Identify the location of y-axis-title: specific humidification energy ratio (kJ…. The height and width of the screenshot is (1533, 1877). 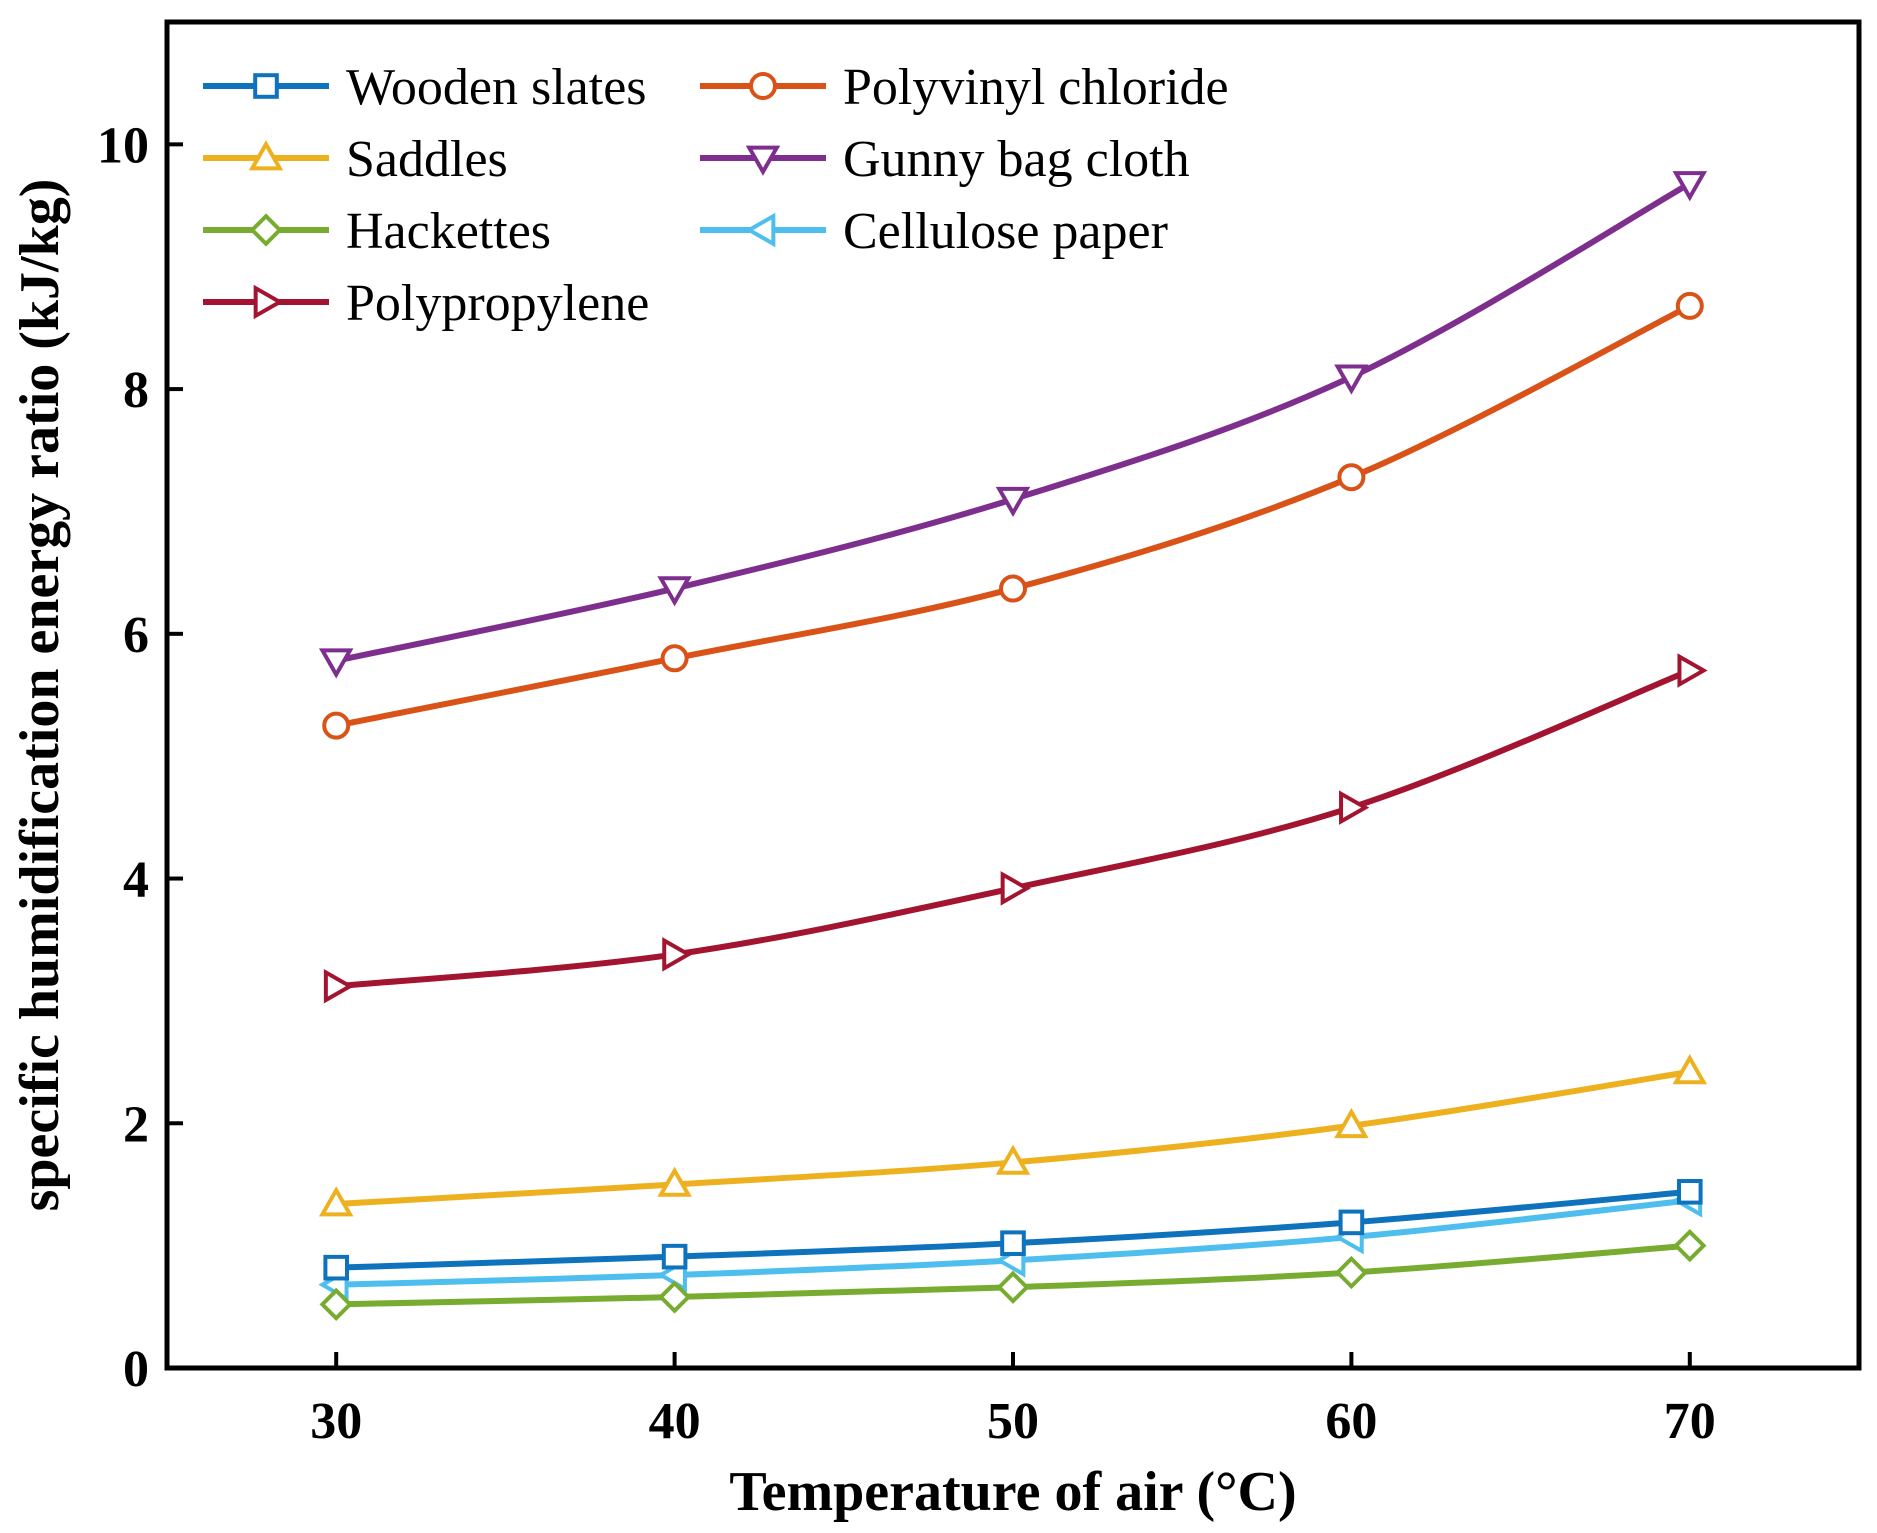
(40, 695).